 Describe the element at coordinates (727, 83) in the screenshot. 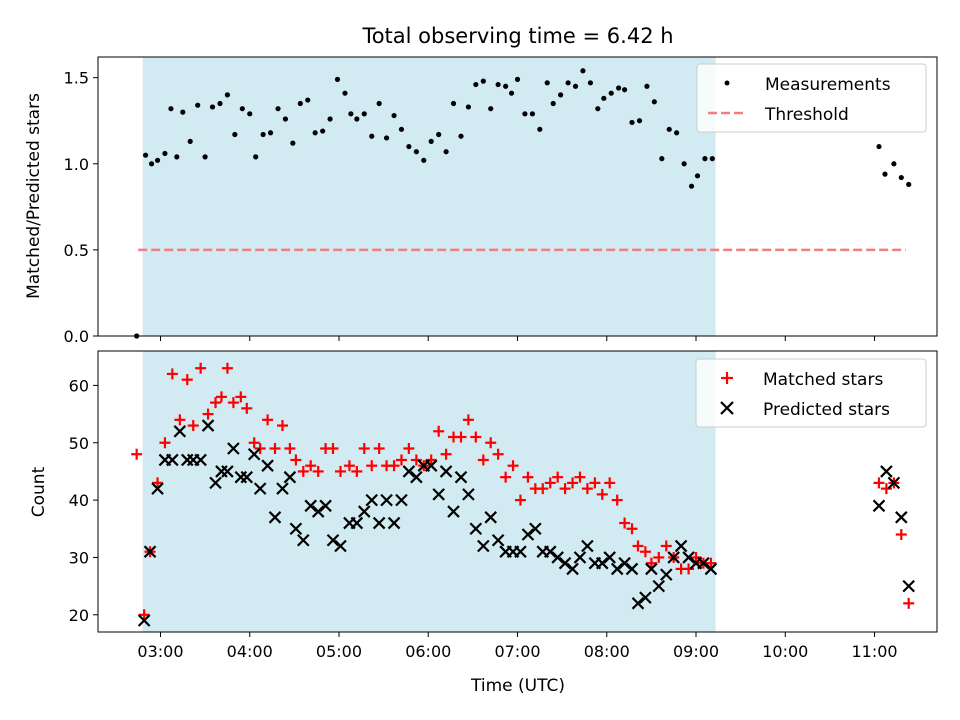

I see `legend-measurements-marker` at that location.